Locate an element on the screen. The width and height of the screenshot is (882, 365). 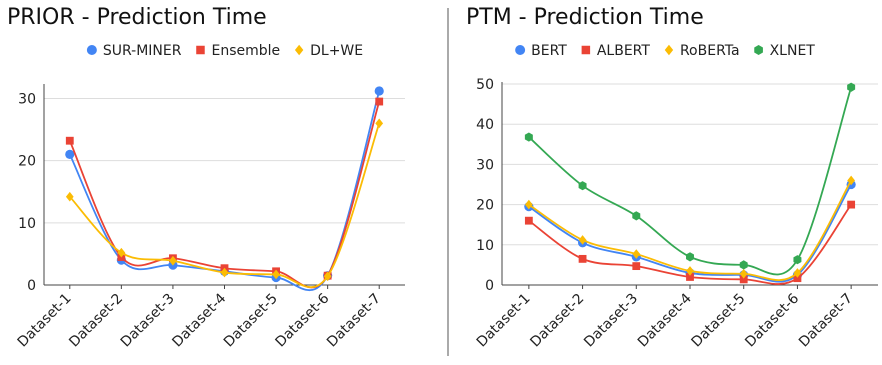
legend-marker-albert is located at coordinates (586, 50).